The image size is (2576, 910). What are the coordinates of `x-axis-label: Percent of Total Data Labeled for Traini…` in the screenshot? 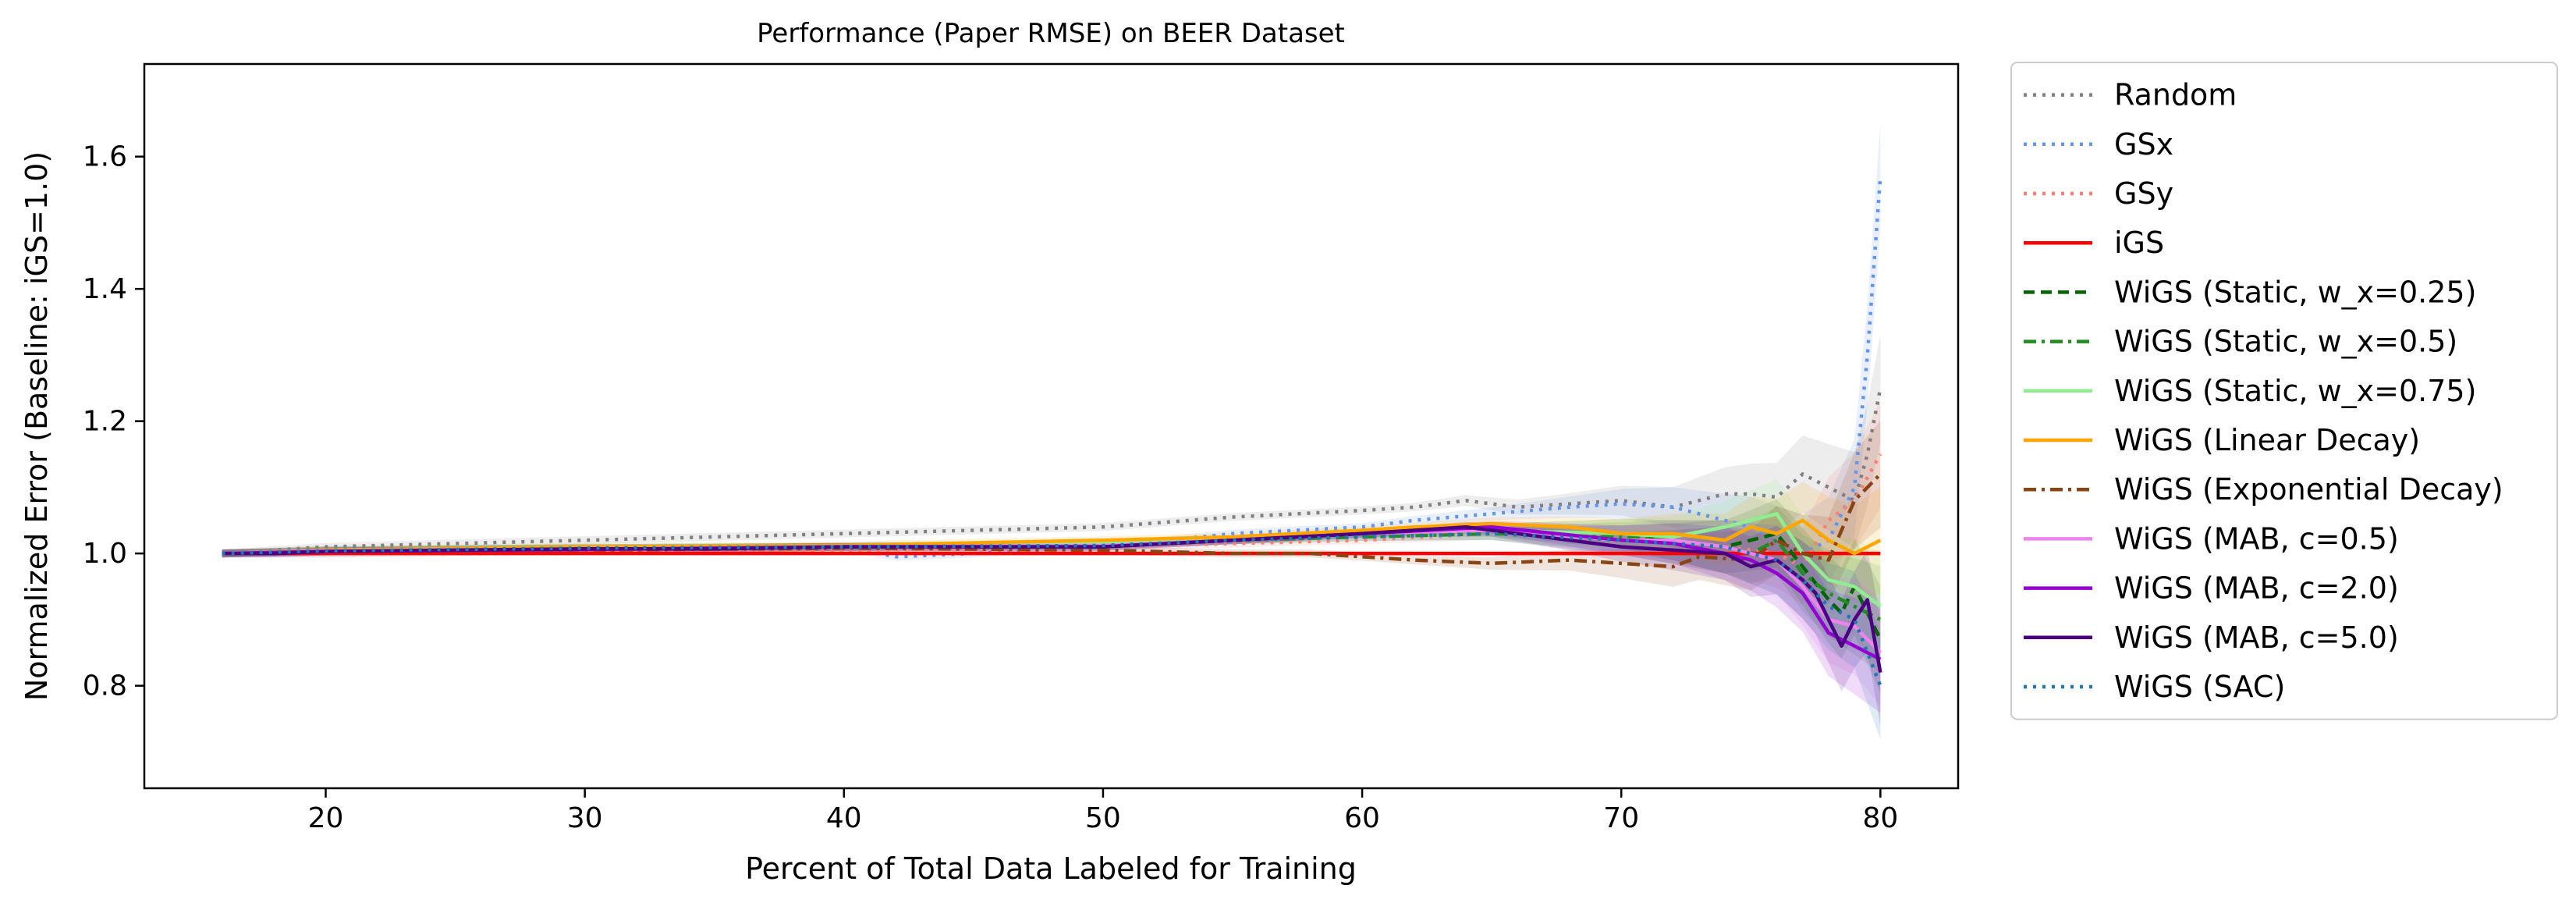 It's located at (1051, 868).